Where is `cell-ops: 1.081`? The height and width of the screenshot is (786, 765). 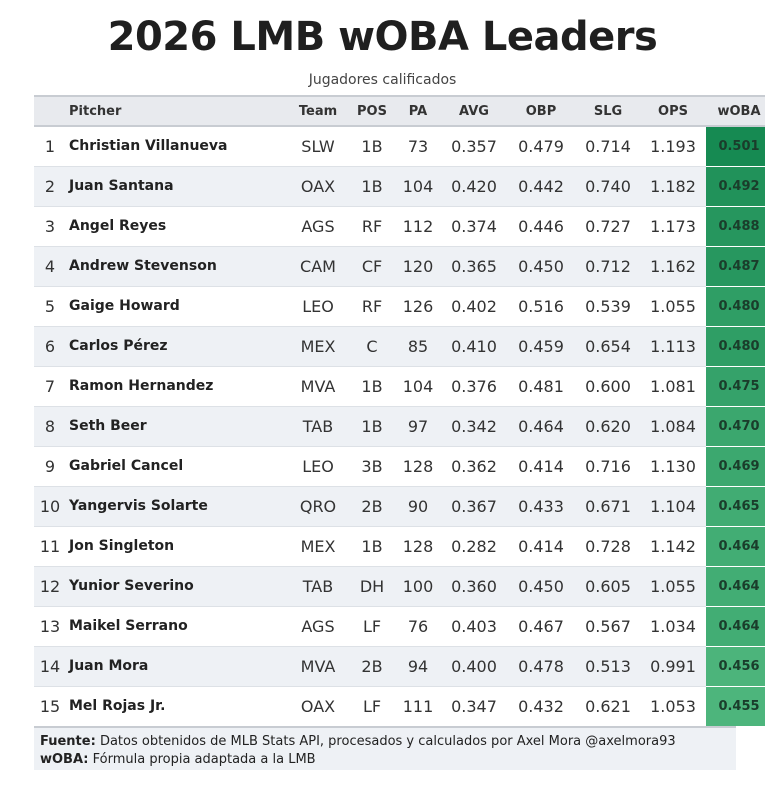 cell-ops: 1.081 is located at coordinates (673, 386).